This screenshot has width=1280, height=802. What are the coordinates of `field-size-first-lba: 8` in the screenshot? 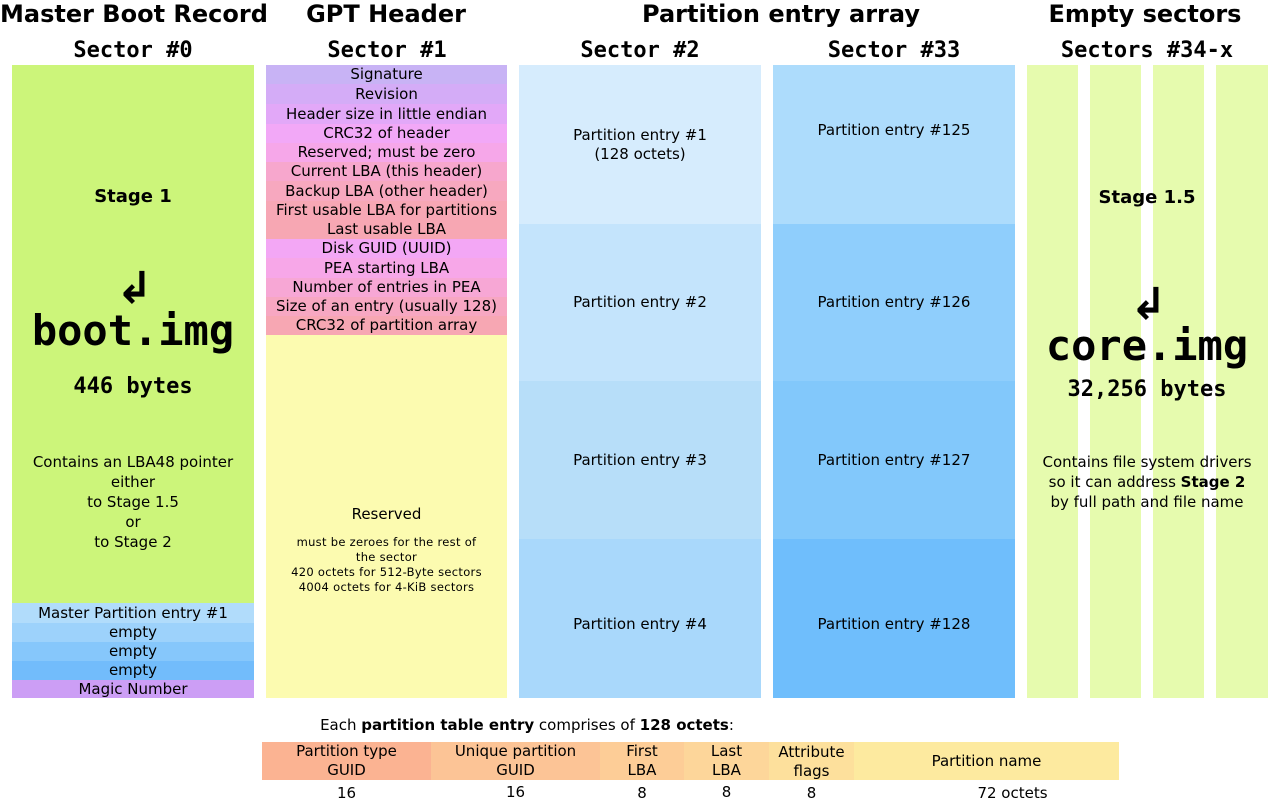 It's located at (642, 793).